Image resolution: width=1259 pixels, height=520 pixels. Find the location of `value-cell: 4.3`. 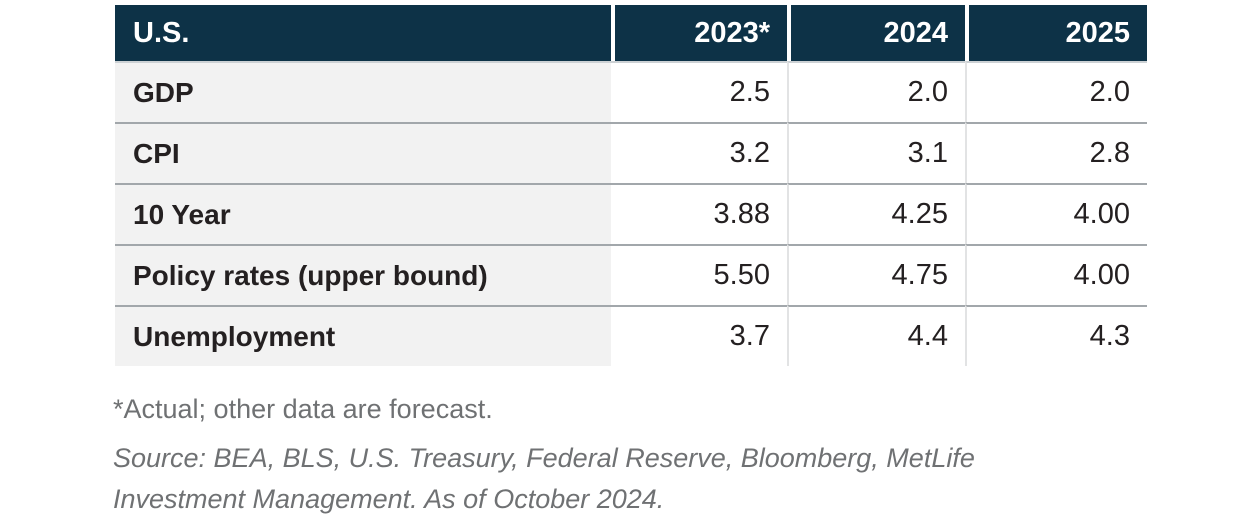

value-cell: 4.3 is located at coordinates (1056, 335).